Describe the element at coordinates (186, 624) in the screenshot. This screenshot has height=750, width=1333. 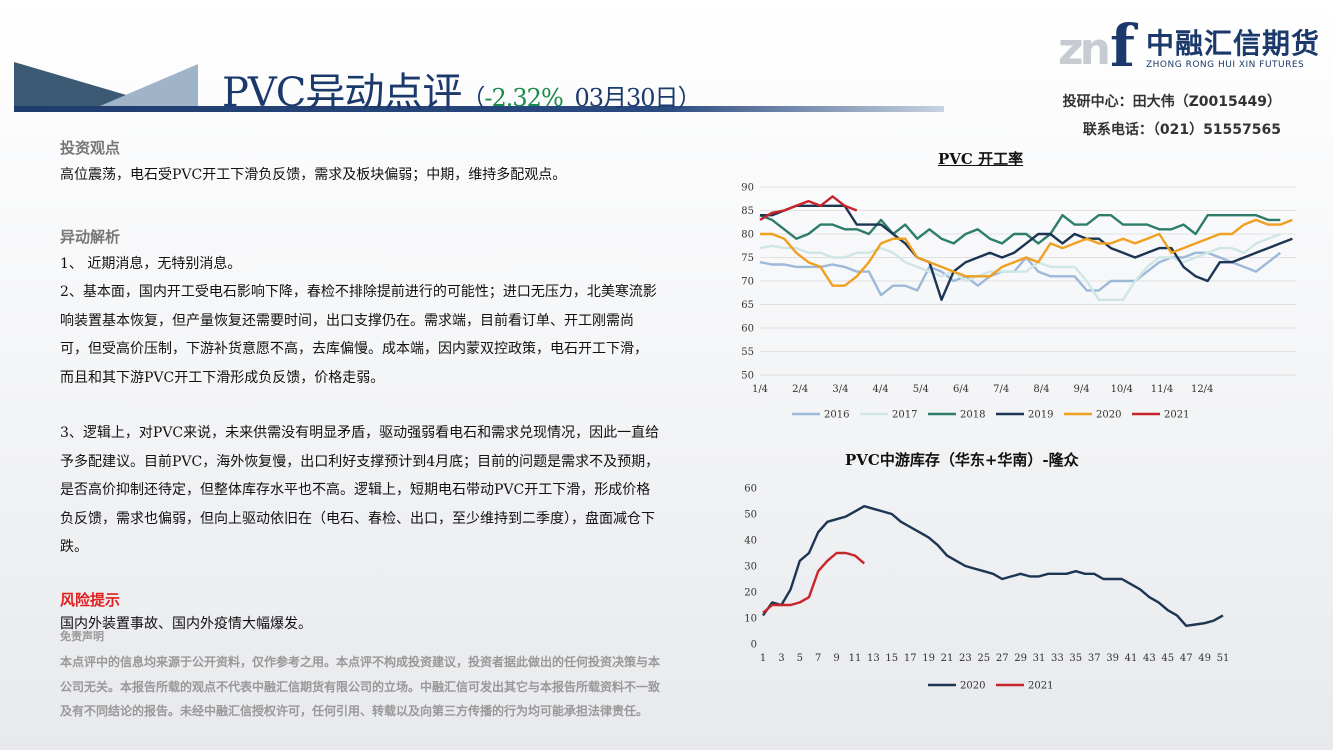
I see `risk-text: 国内外装置事故、国内外疫情大幅爆发。` at that location.